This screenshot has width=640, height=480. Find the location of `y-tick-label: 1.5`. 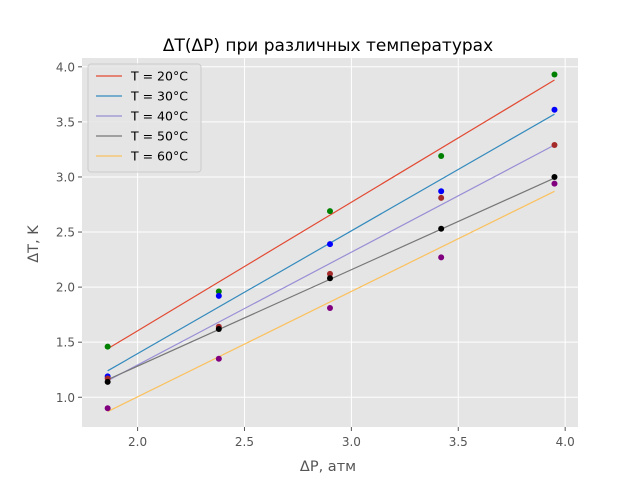

y-tick-label: 1.5 is located at coordinates (65, 343).